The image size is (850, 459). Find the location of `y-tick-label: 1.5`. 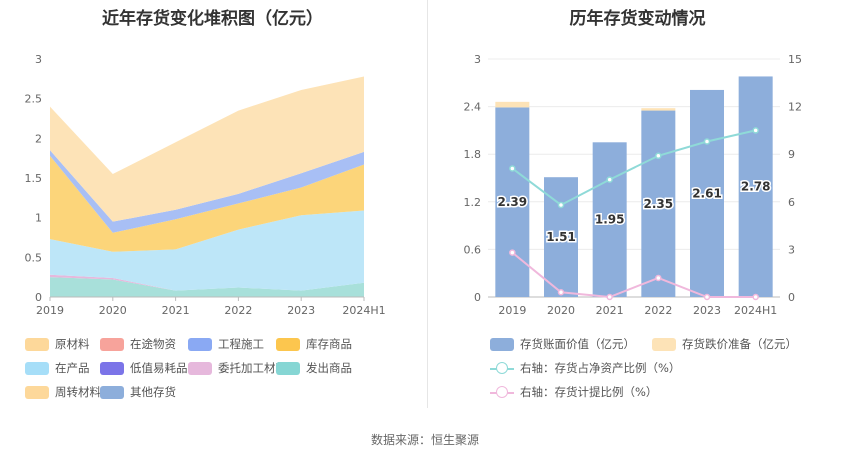

y-tick-label: 1.5 is located at coordinates (34, 178).